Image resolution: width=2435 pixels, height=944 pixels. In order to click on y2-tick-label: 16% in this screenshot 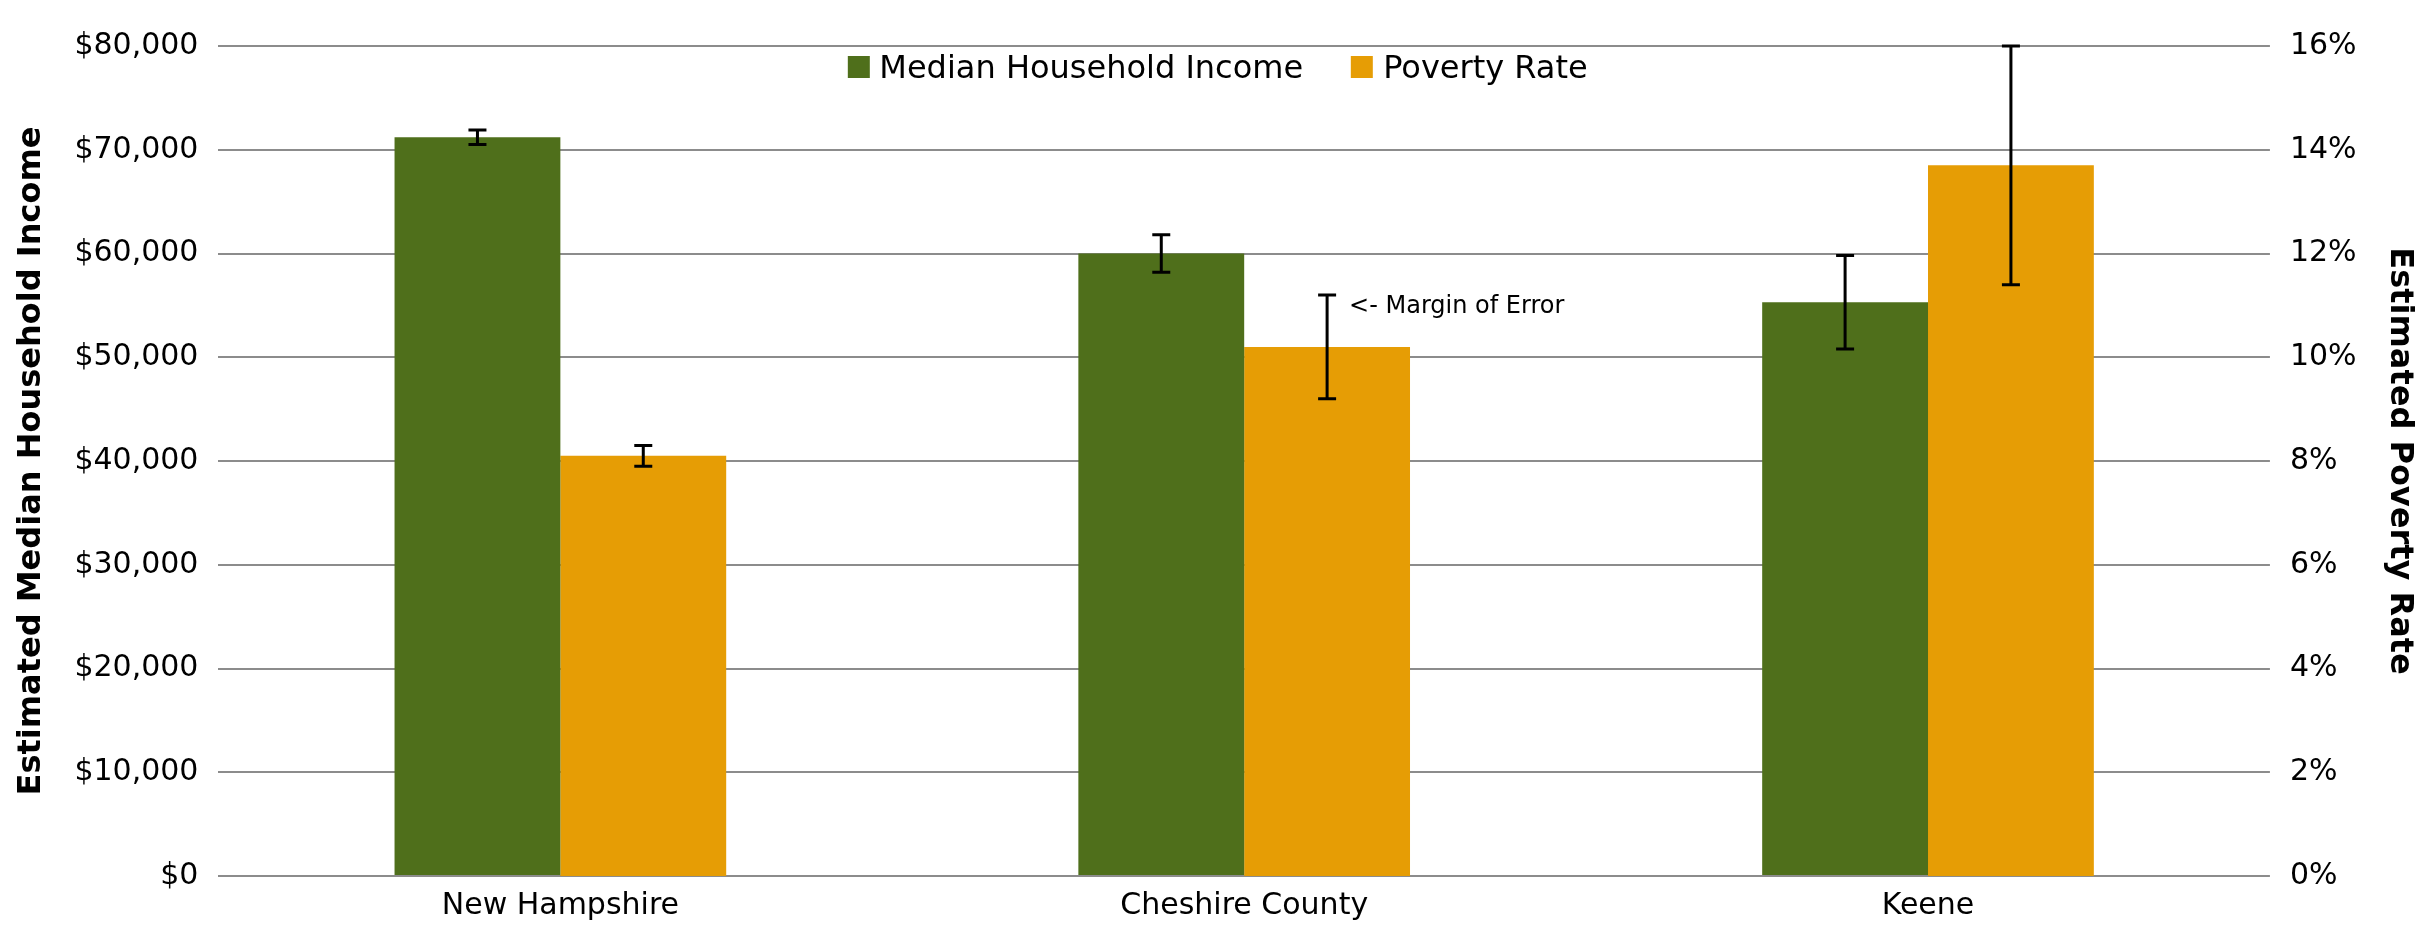, I will do `click(2323, 43)`.